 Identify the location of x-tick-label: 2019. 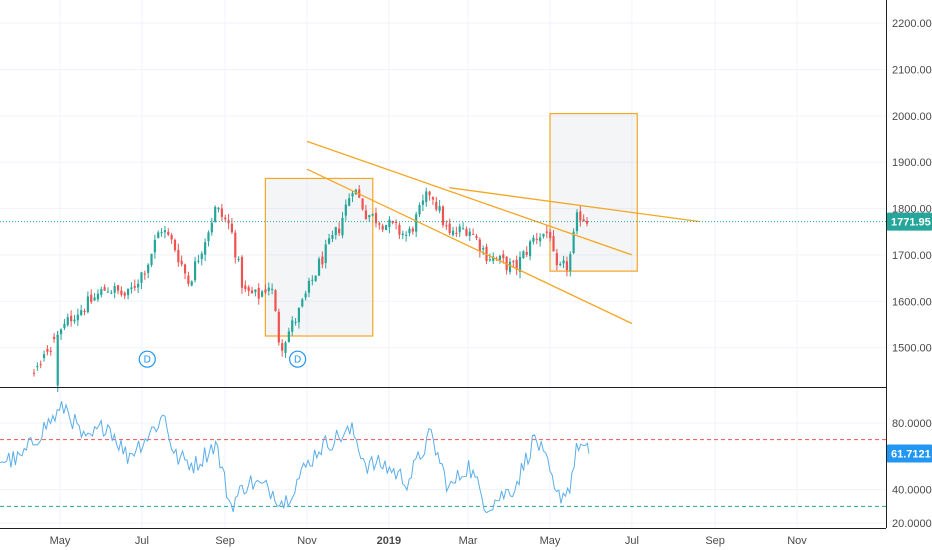
(389, 541).